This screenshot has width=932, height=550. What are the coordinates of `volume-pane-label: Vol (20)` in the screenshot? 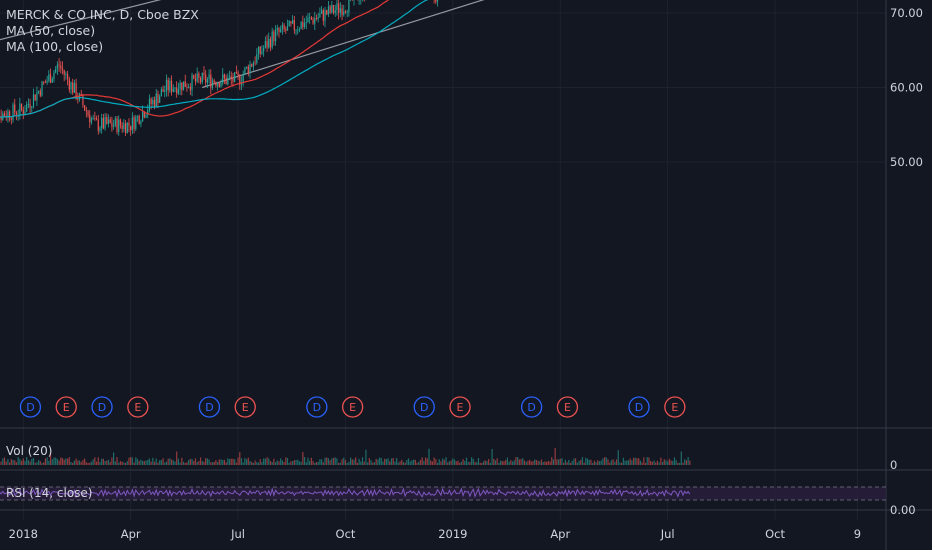 It's located at (29, 451).